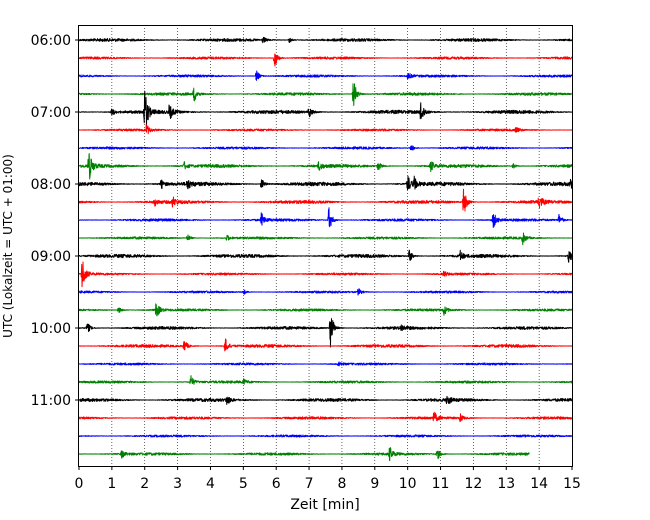 The height and width of the screenshot is (520, 650). What do you see at coordinates (51, 113) in the screenshot?
I see `y-tick-label: 07:00` at bounding box center [51, 113].